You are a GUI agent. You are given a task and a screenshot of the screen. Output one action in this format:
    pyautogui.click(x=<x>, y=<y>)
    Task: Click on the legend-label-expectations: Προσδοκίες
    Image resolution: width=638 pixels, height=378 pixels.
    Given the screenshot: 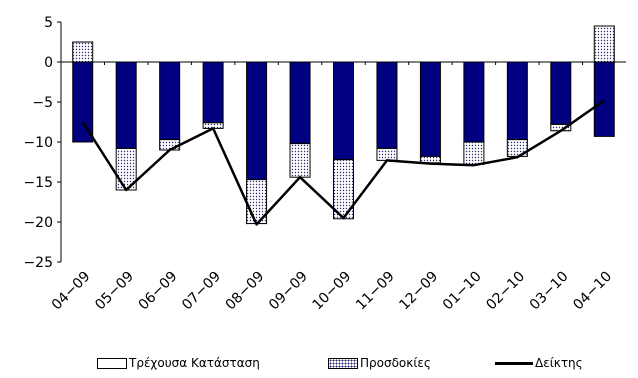 What is the action you would take?
    pyautogui.click(x=395, y=363)
    